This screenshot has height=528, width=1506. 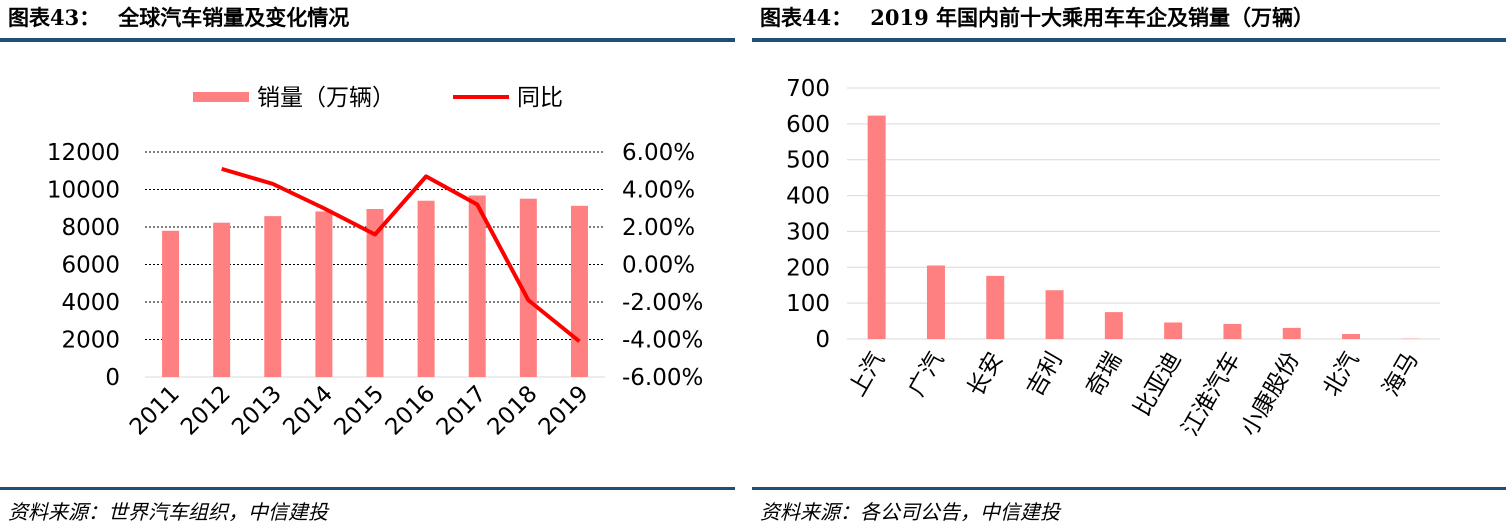 What do you see at coordinates (808, 89) in the screenshot?
I see `y-tick-label: 700` at bounding box center [808, 89].